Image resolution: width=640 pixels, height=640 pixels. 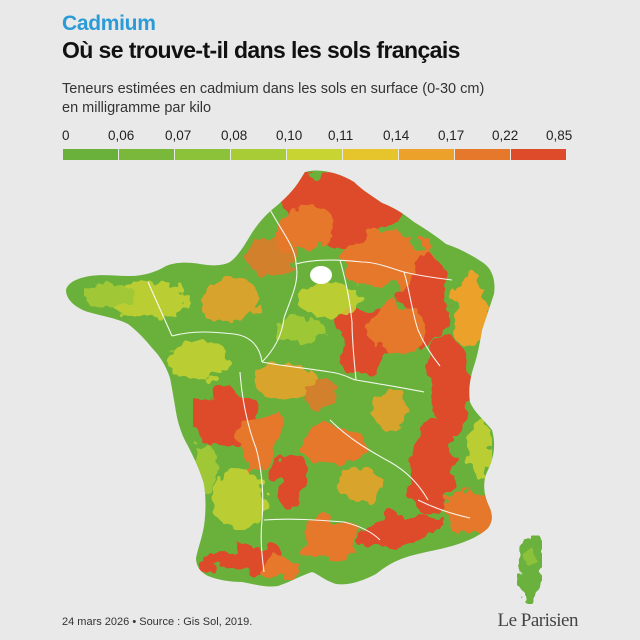 What do you see at coordinates (109, 23) in the screenshot?
I see `kicker: Cadmium` at bounding box center [109, 23].